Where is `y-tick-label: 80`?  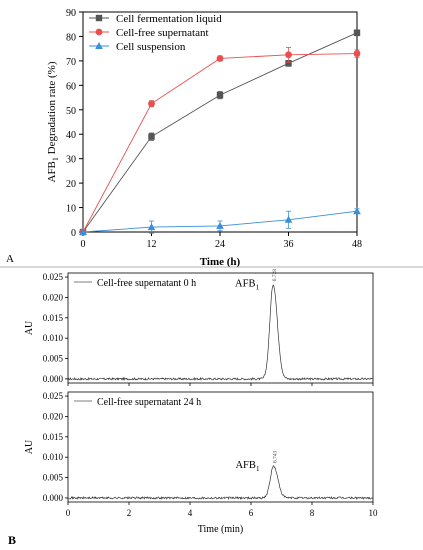 y-tick-label: 80 is located at coordinates (71, 37).